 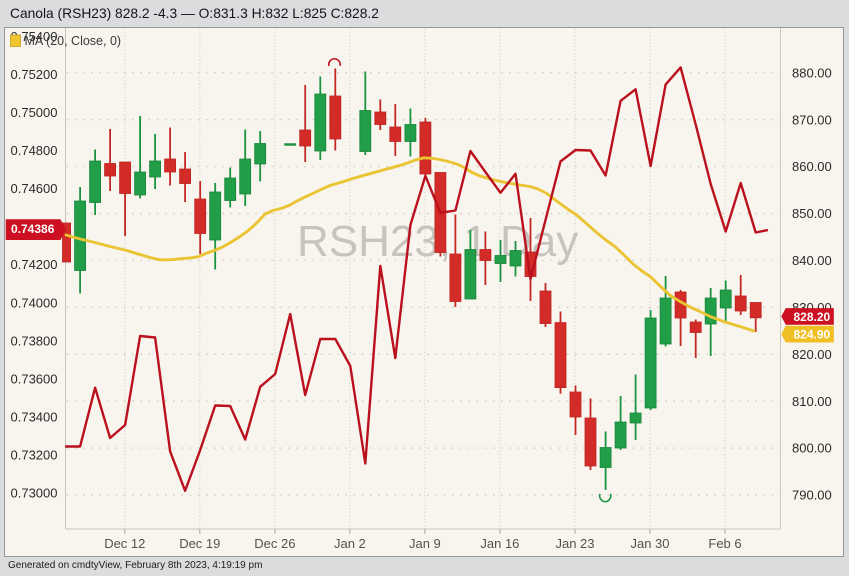 What do you see at coordinates (34, 264) in the screenshot?
I see `svg-text: 0.74200` at bounding box center [34, 264].